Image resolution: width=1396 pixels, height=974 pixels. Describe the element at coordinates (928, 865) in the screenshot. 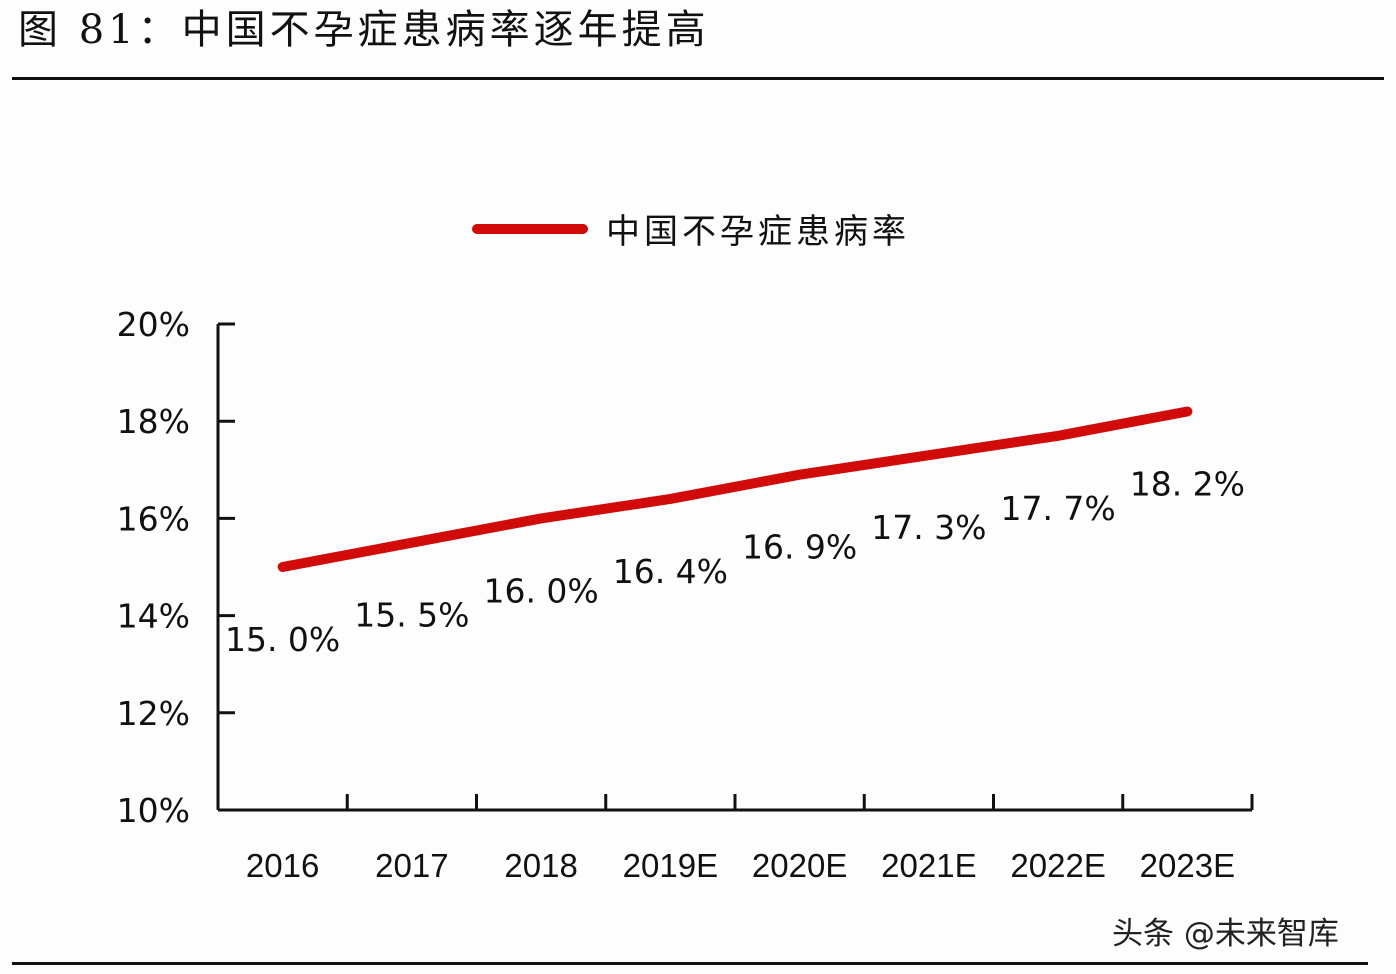

I see `x-tick-label: 2021E` at that location.